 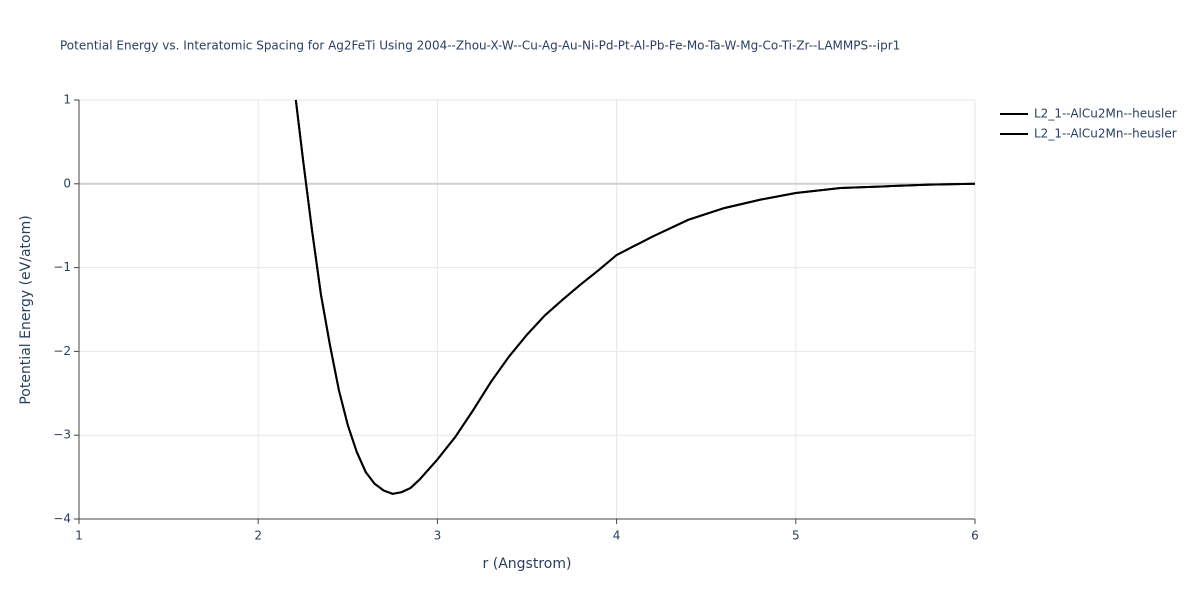 What do you see at coordinates (67, 183) in the screenshot?
I see `y-tick-label: 0` at bounding box center [67, 183].